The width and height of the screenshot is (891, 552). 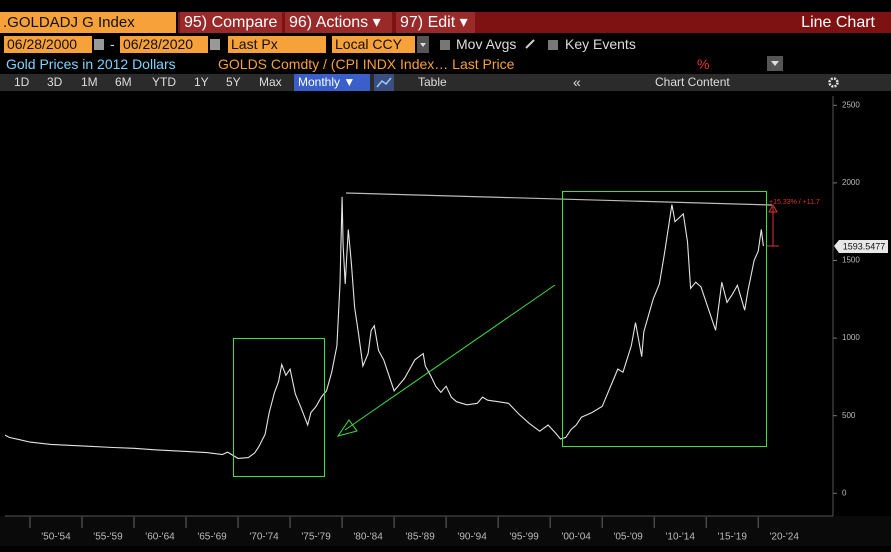 What do you see at coordinates (164, 82) in the screenshot?
I see `period-button: YTD` at bounding box center [164, 82].